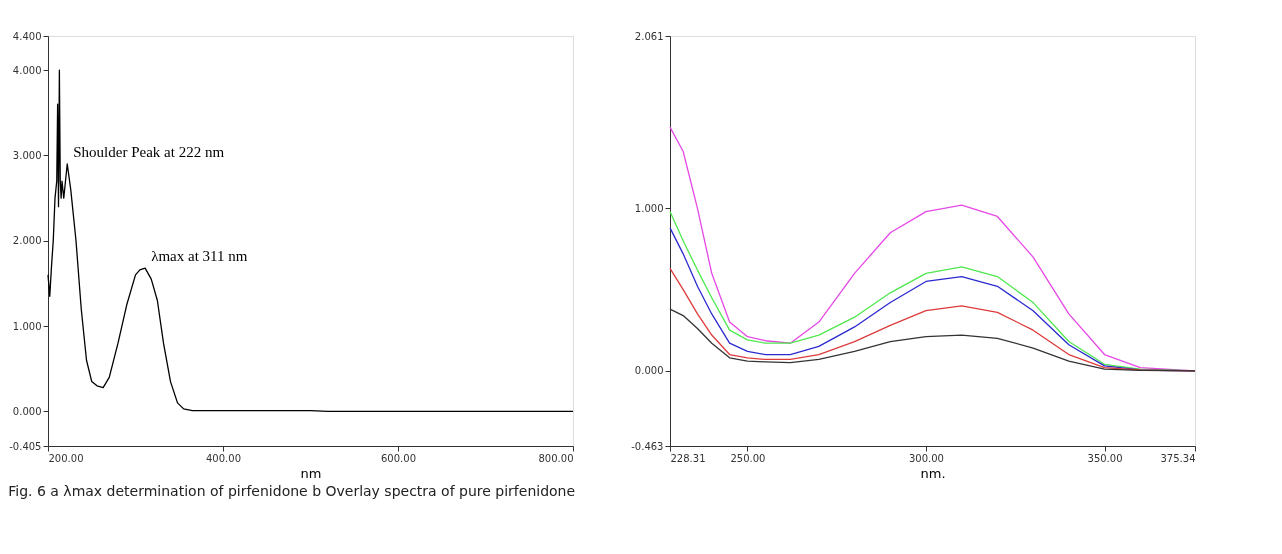  Describe the element at coordinates (149, 151) in the screenshot. I see `annotation: Shoulder Peak at 222 nm` at that location.